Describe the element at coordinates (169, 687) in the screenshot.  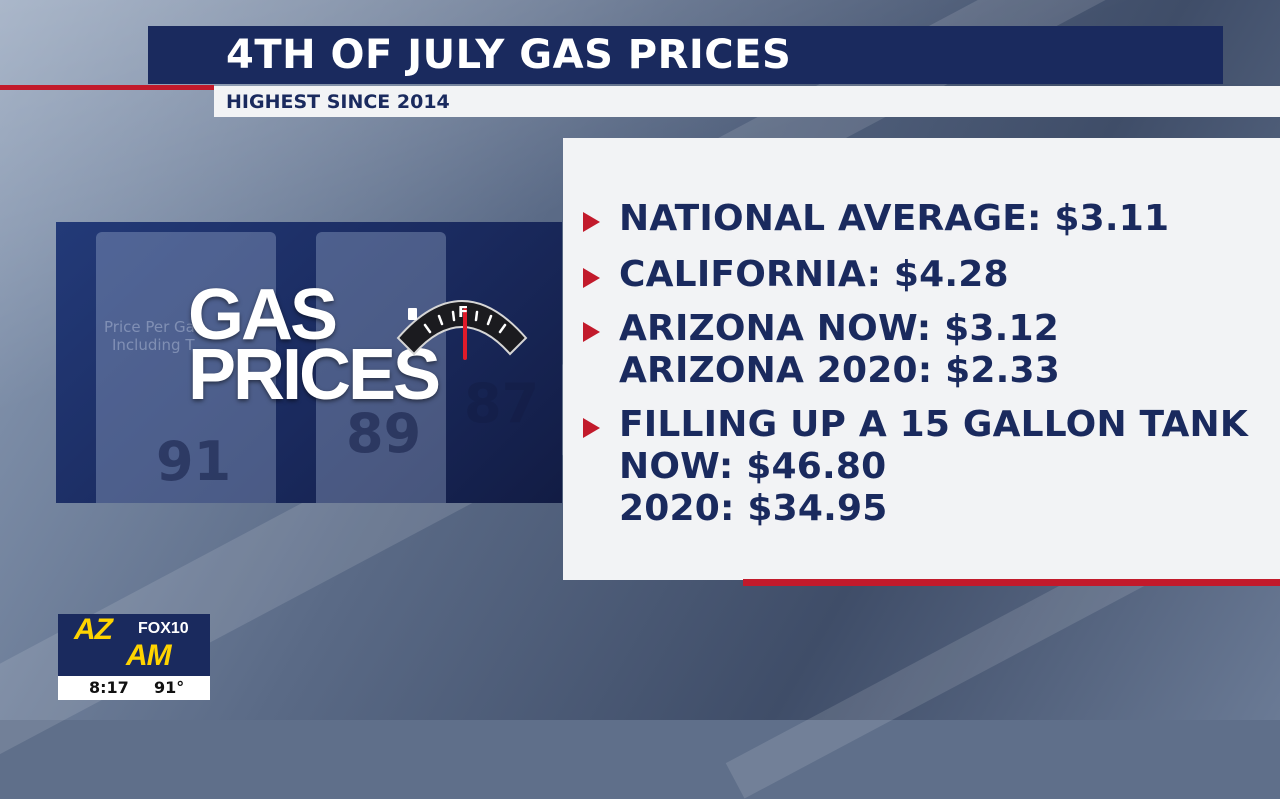
I see `temperature: 91°` at that location.